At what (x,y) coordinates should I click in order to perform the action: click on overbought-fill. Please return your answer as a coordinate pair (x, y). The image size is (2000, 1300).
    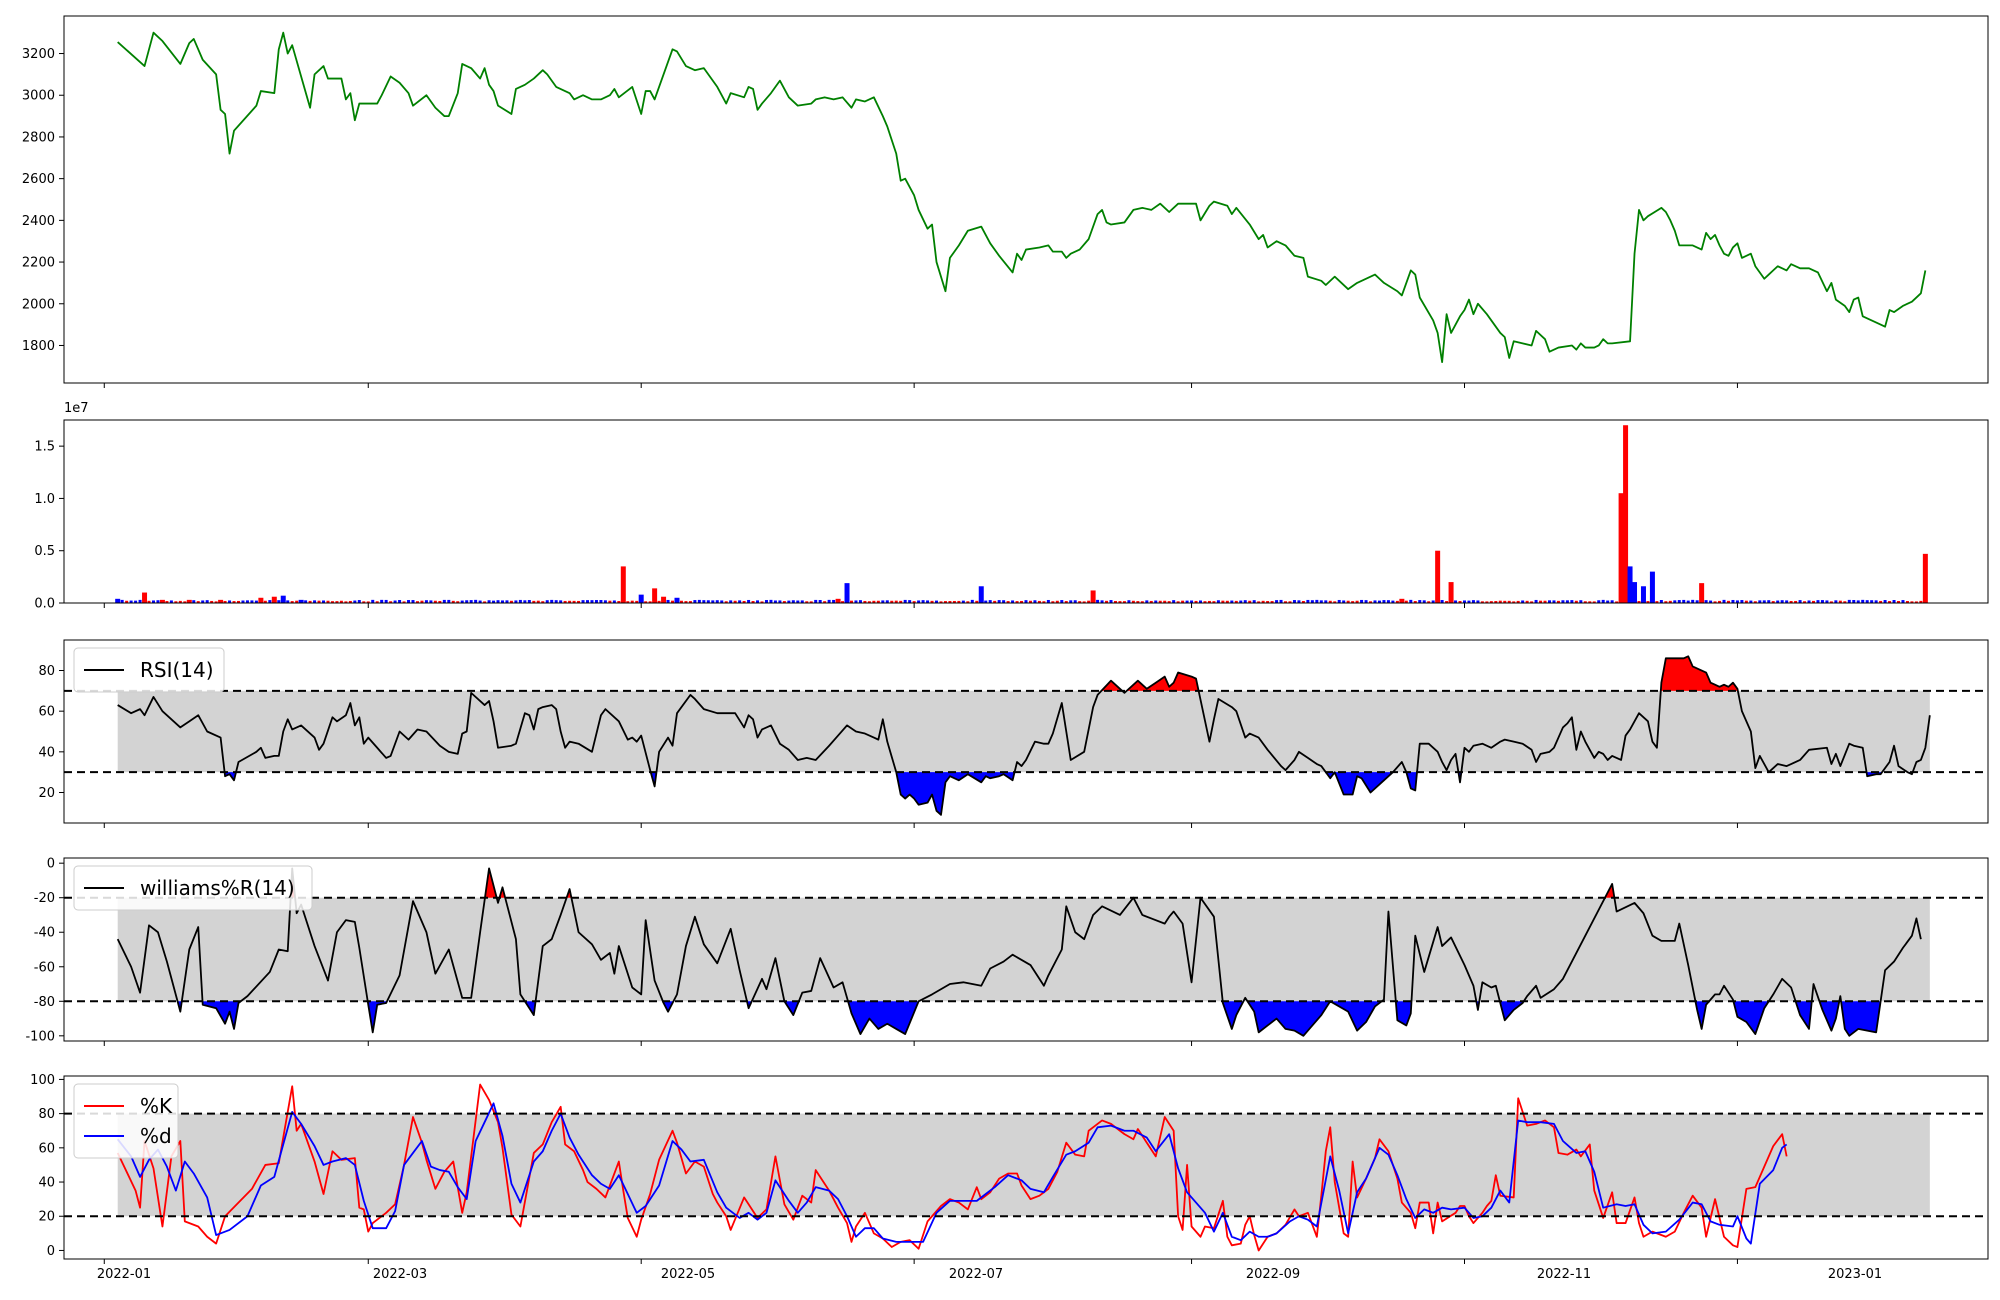
    Looking at the image, I should click on (1699, 673).